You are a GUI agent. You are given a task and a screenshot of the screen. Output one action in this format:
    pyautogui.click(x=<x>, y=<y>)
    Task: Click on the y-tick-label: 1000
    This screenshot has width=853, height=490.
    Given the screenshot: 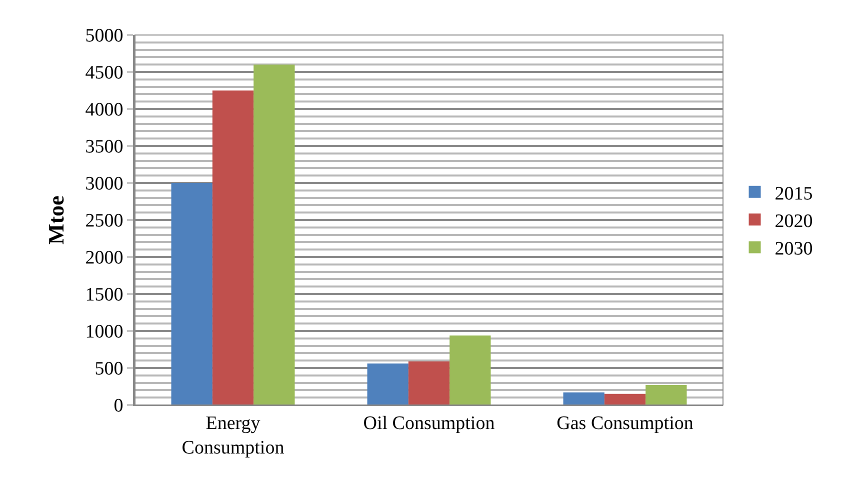 What is the action you would take?
    pyautogui.click(x=104, y=332)
    